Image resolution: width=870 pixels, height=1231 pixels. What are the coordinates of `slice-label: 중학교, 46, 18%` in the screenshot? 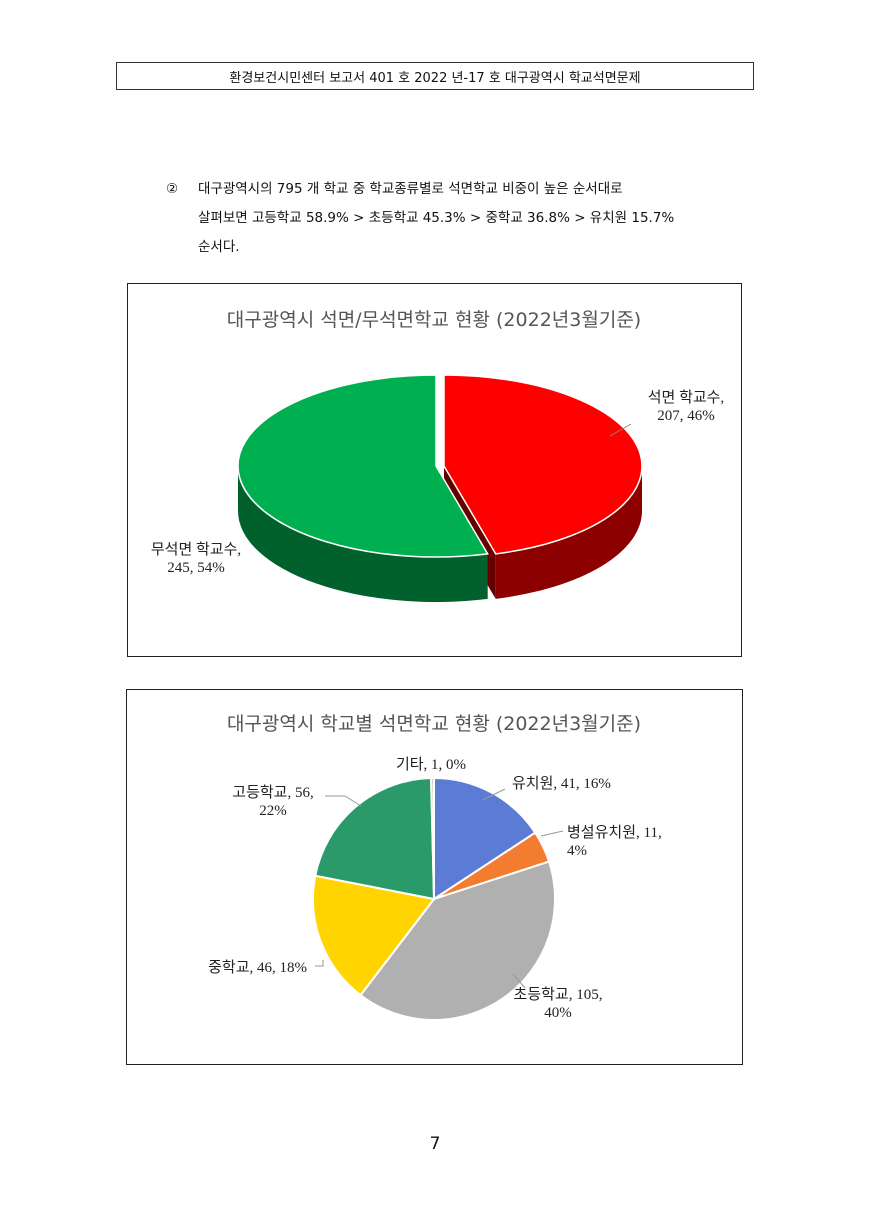 It's located at (257, 967).